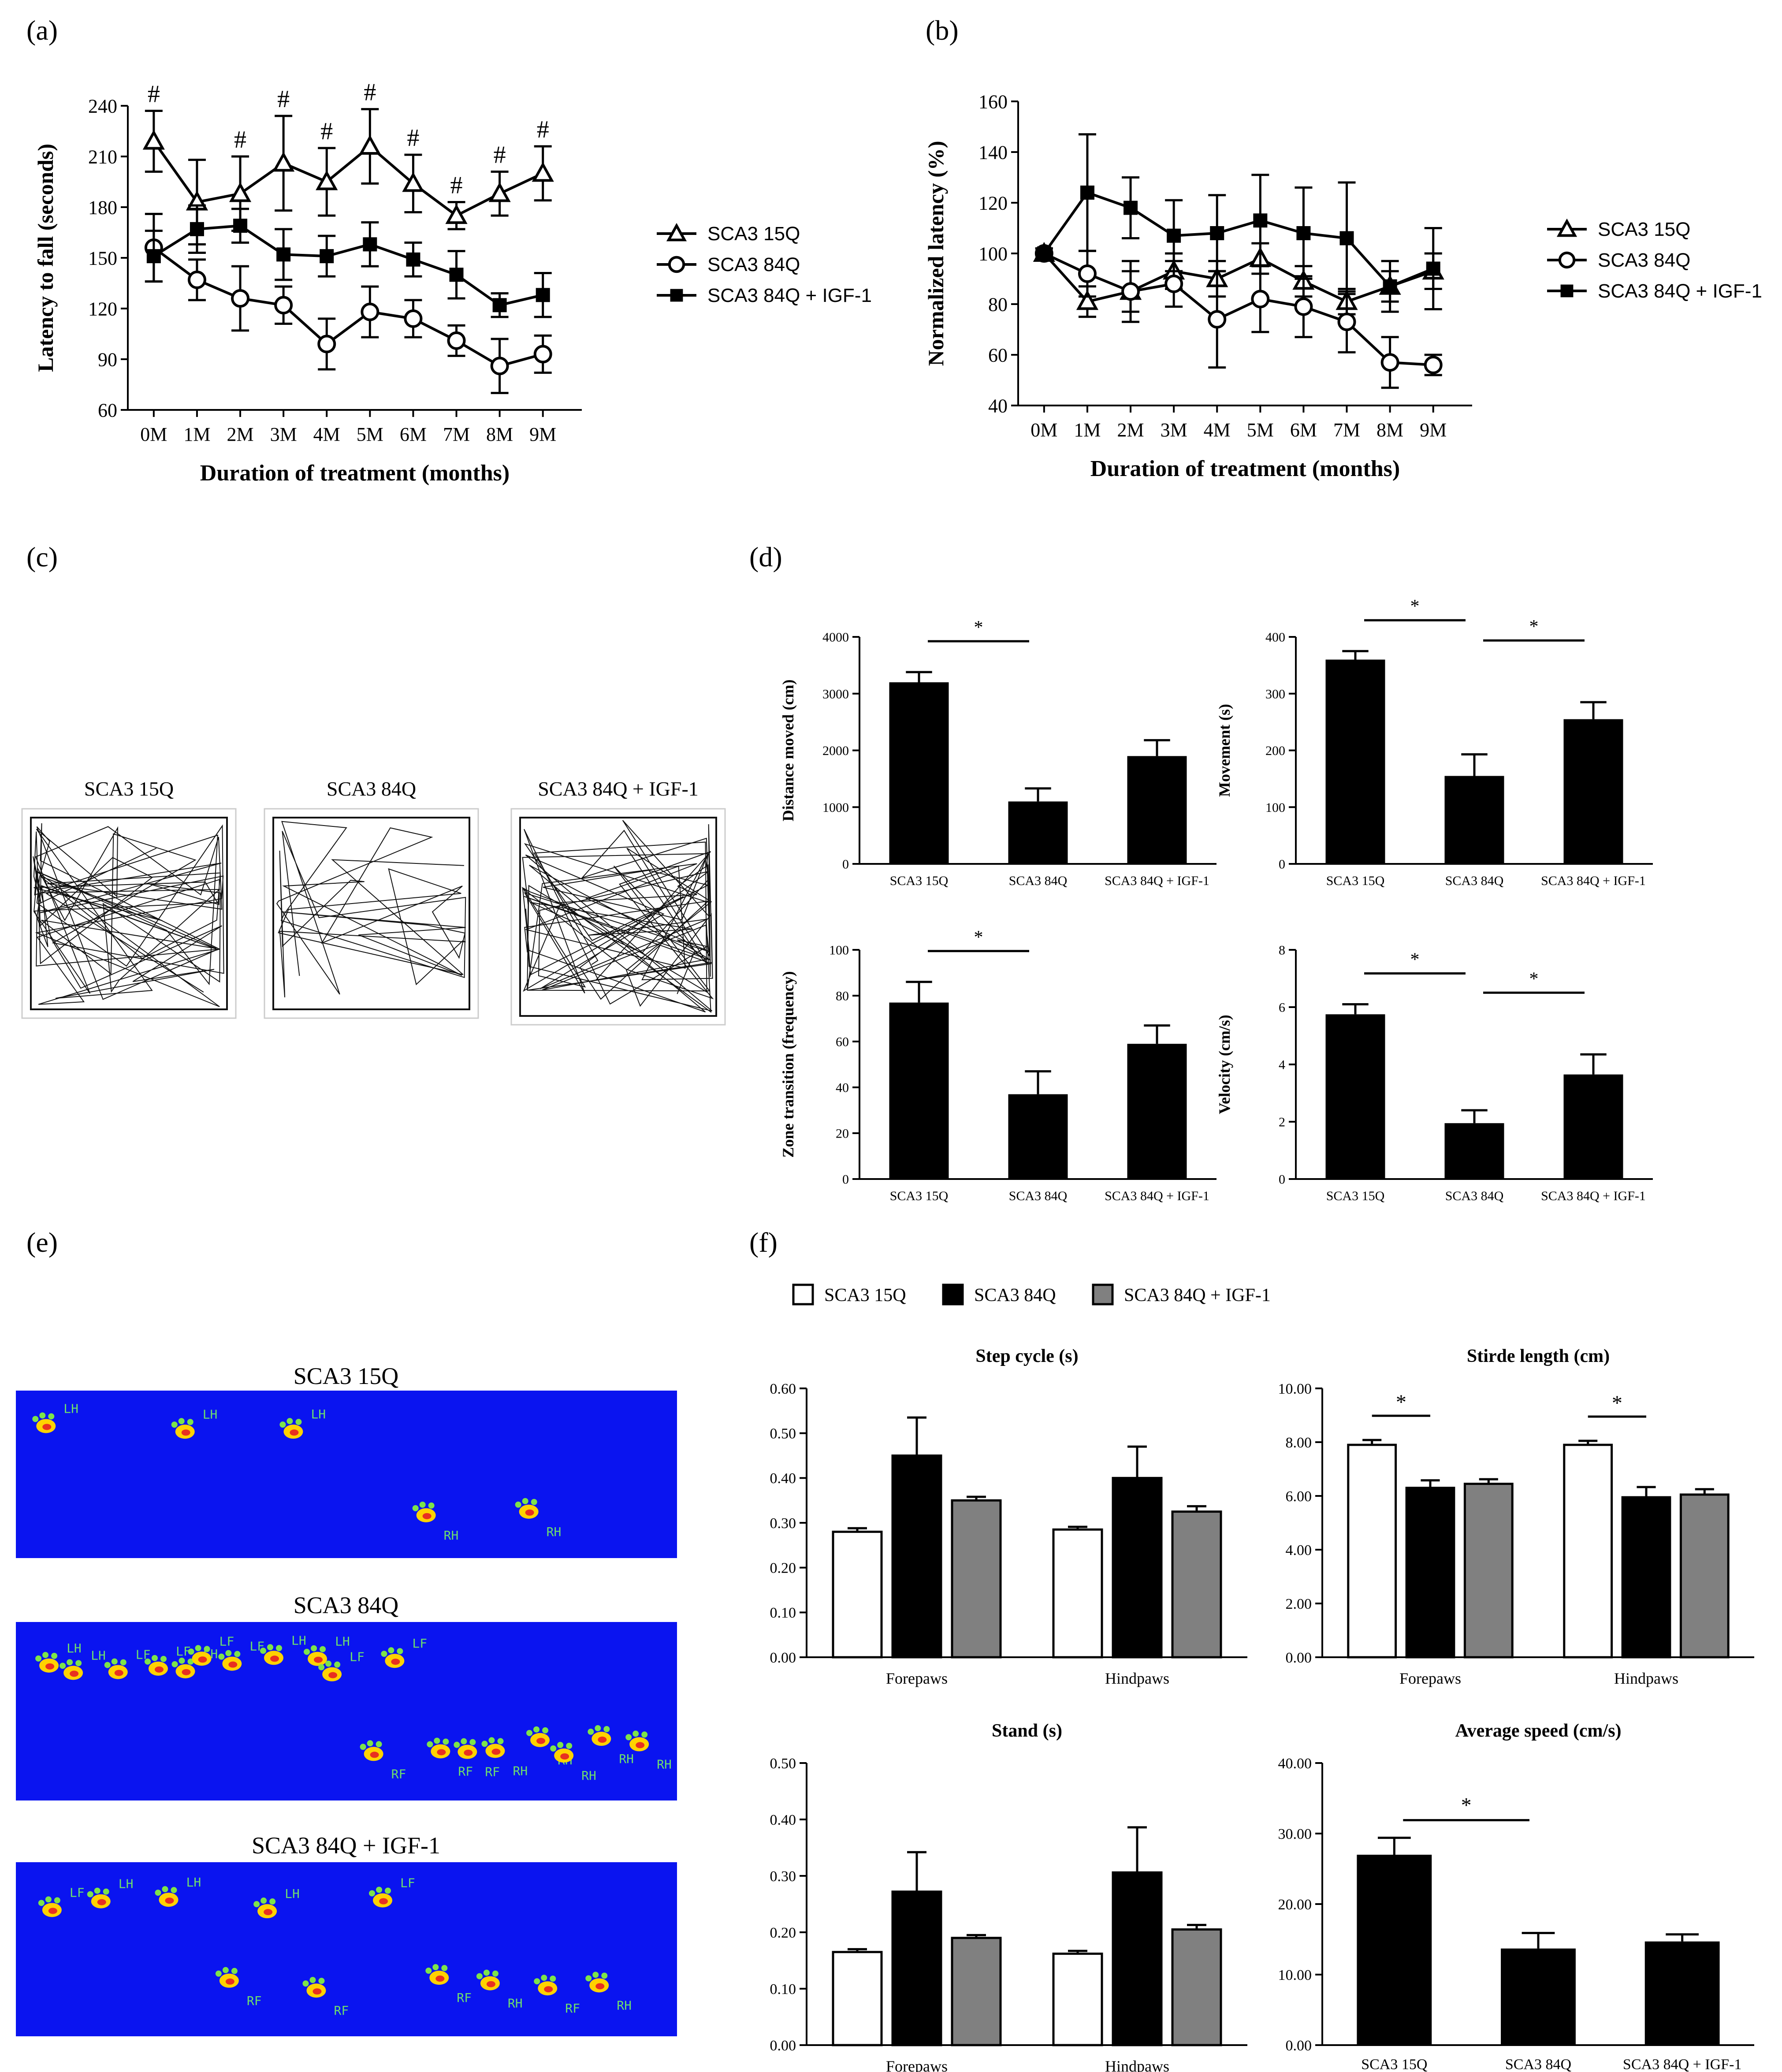  I want to click on y-tick-label: 3000, so click(835, 694).